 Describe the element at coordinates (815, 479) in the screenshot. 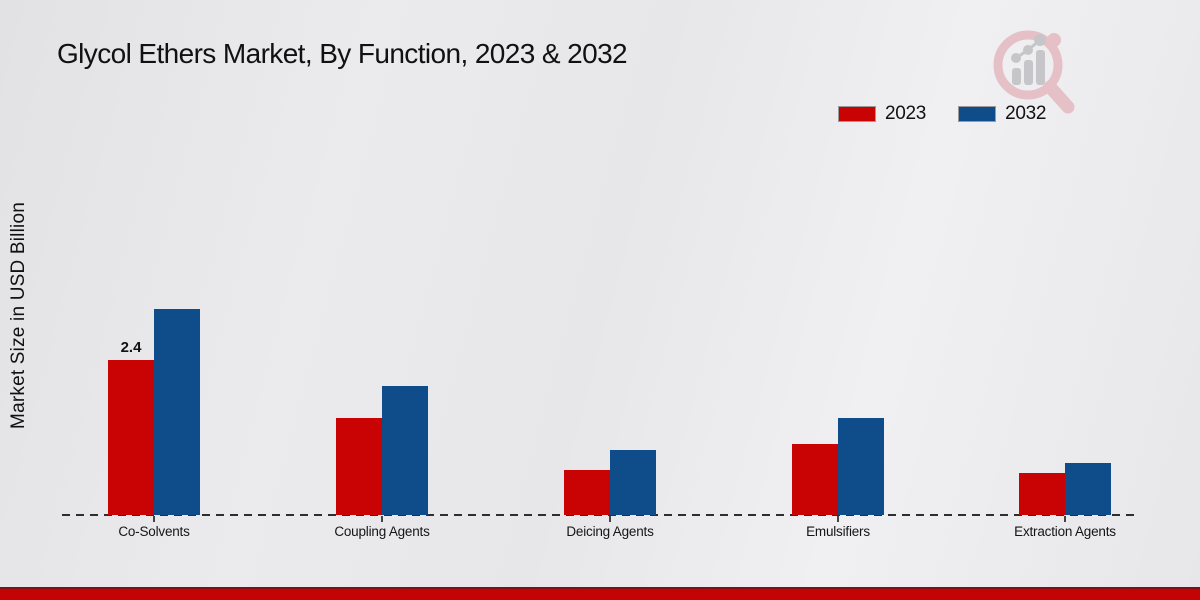

I see `bar-2023-emulsifiers` at that location.